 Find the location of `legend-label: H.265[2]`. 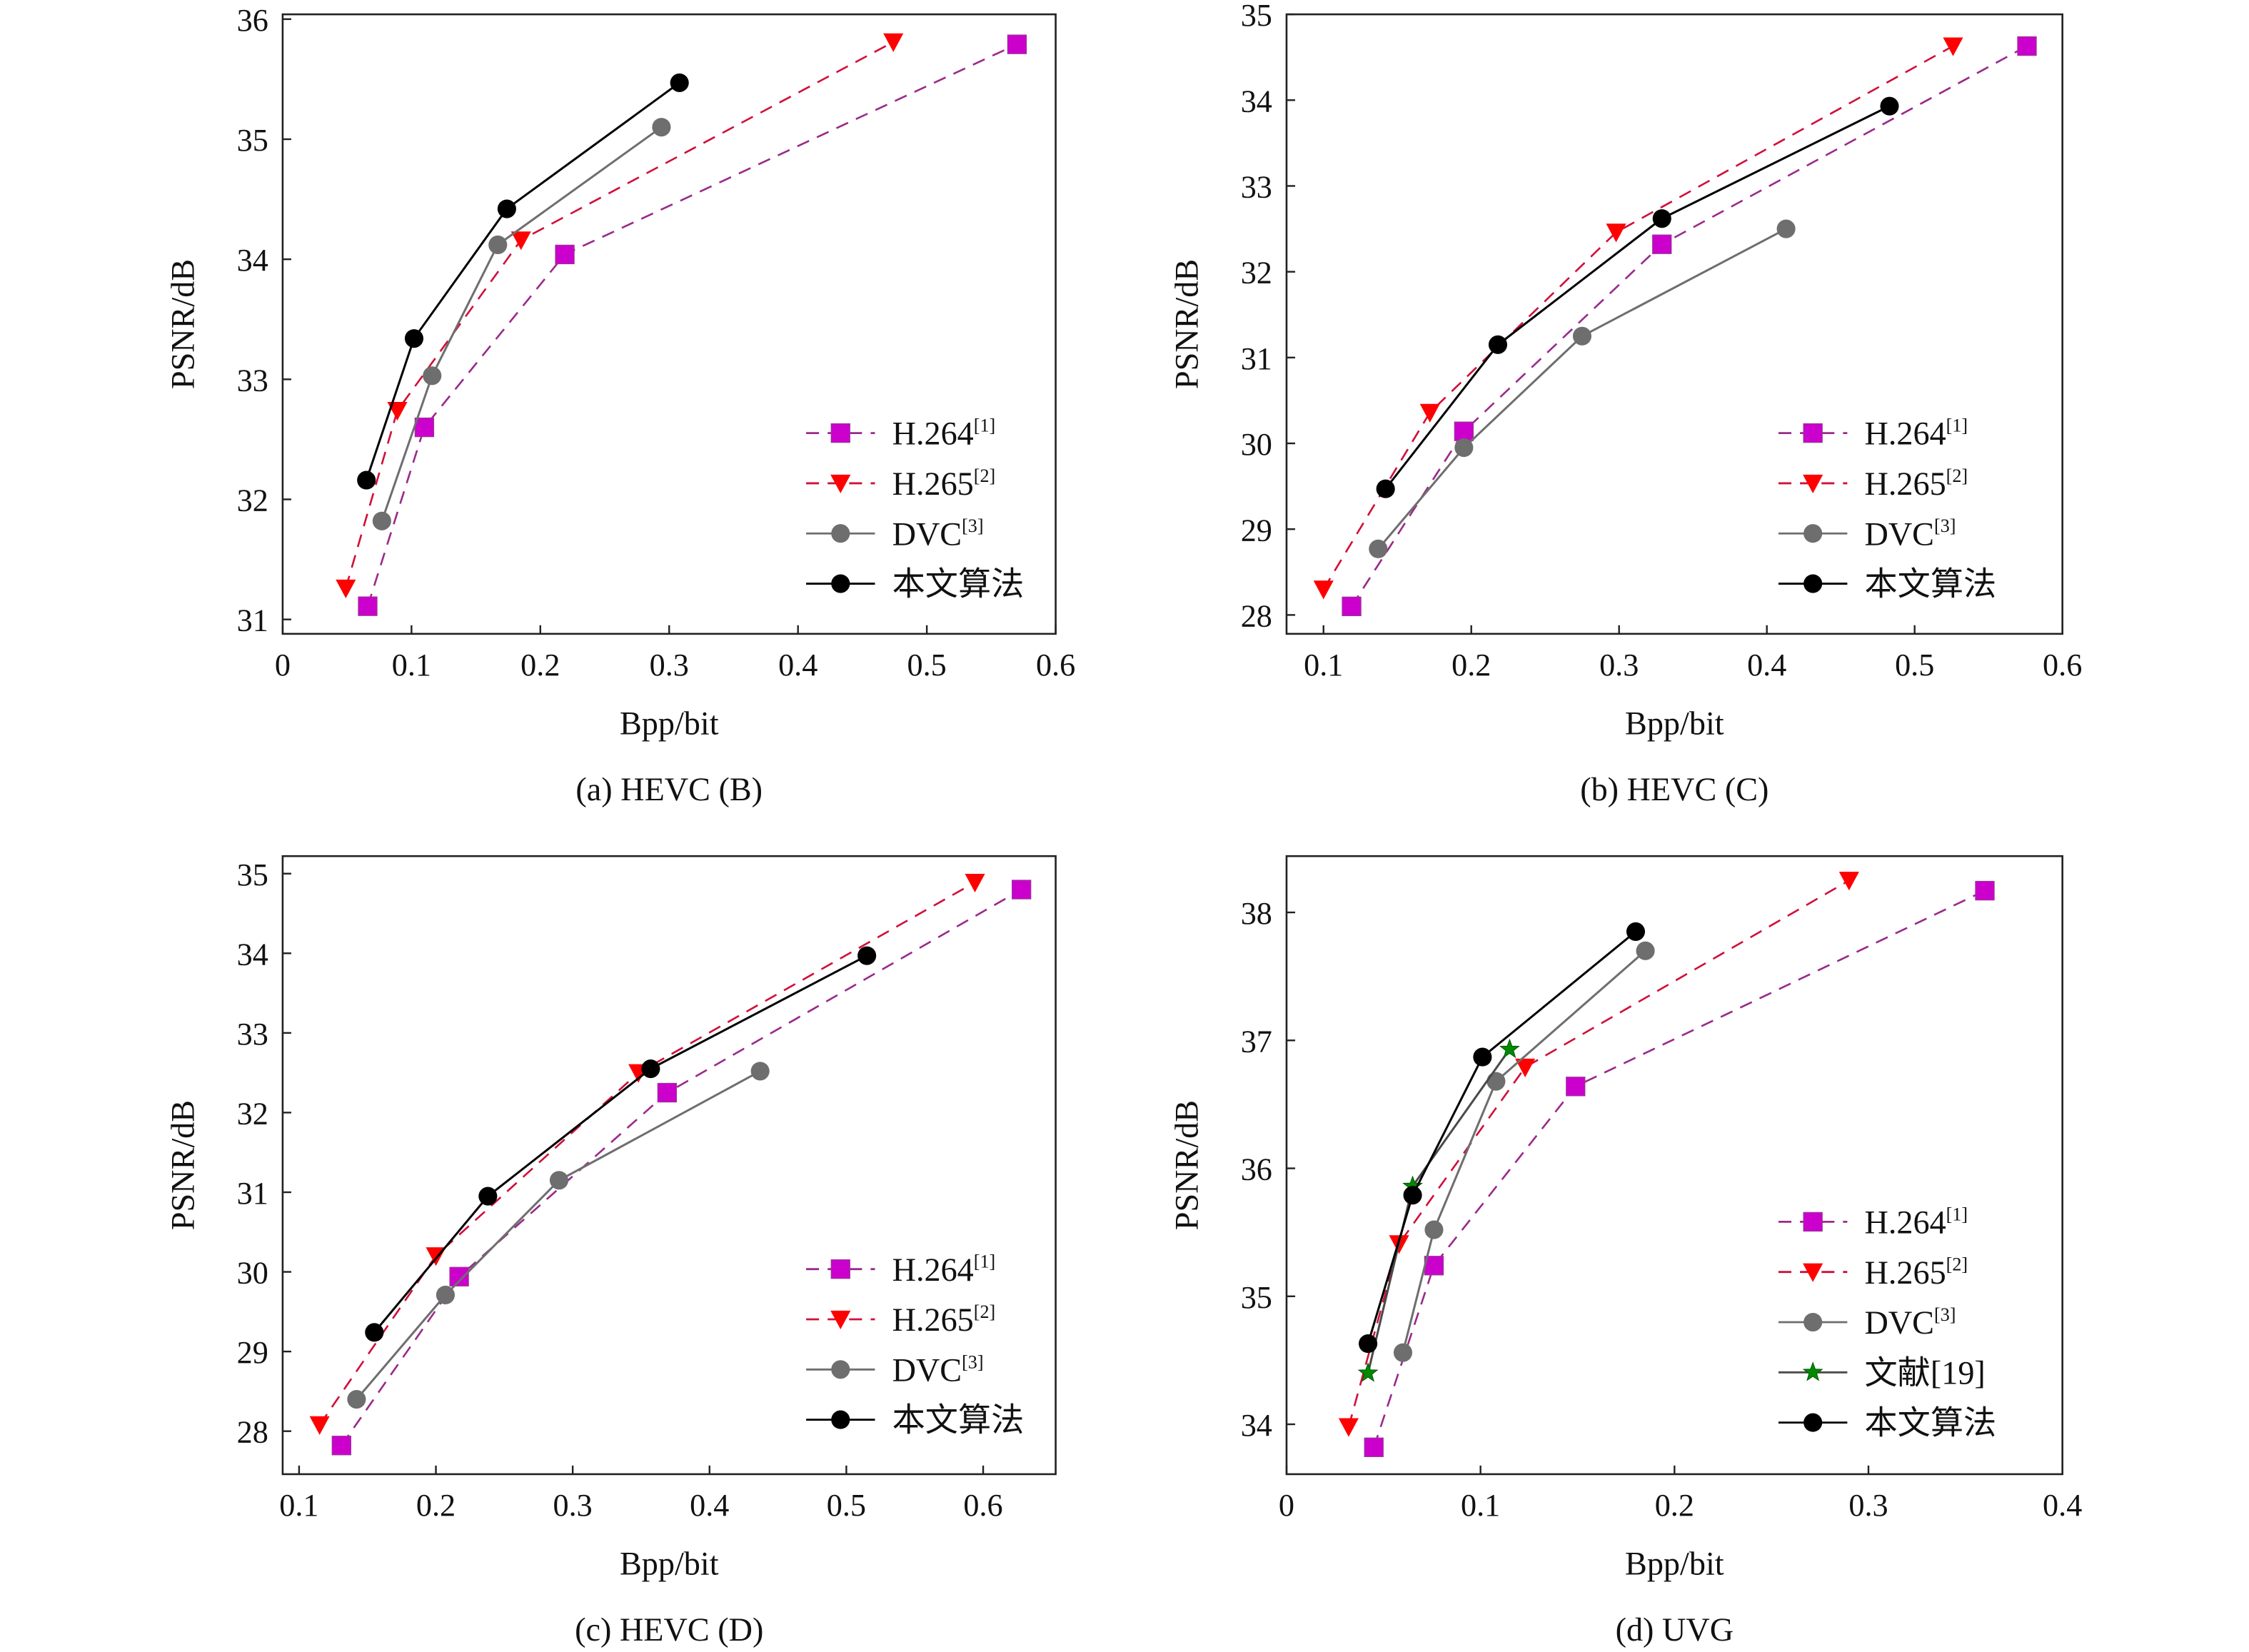

legend-label: H.265[2] is located at coordinates (944, 484).